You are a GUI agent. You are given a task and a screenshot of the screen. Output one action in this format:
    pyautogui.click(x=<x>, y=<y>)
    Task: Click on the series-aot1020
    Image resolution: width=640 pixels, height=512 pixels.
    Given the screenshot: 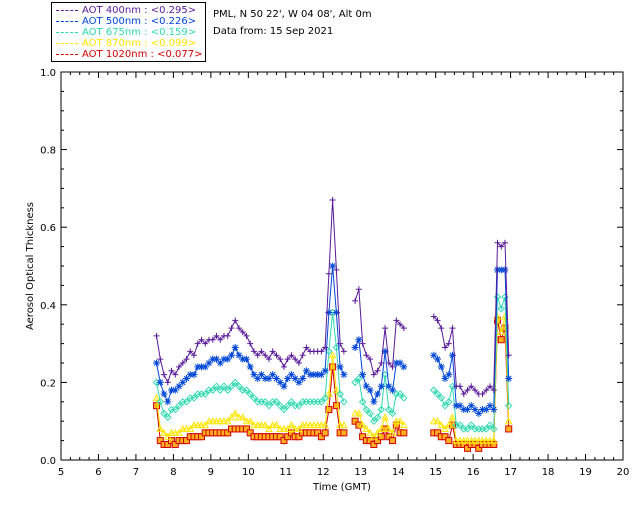 What is the action you would take?
    pyautogui.click(x=333, y=384)
    